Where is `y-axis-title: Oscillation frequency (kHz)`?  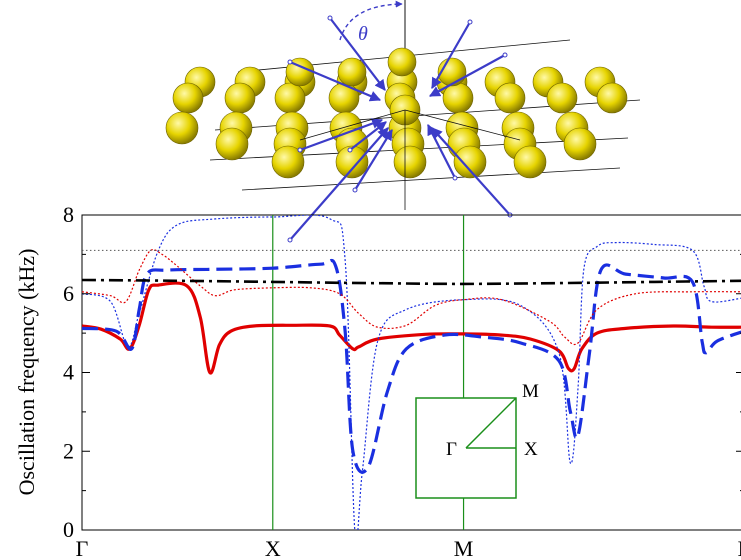 y-axis-title: Oscillation frequency (kHz) is located at coordinates (26, 372).